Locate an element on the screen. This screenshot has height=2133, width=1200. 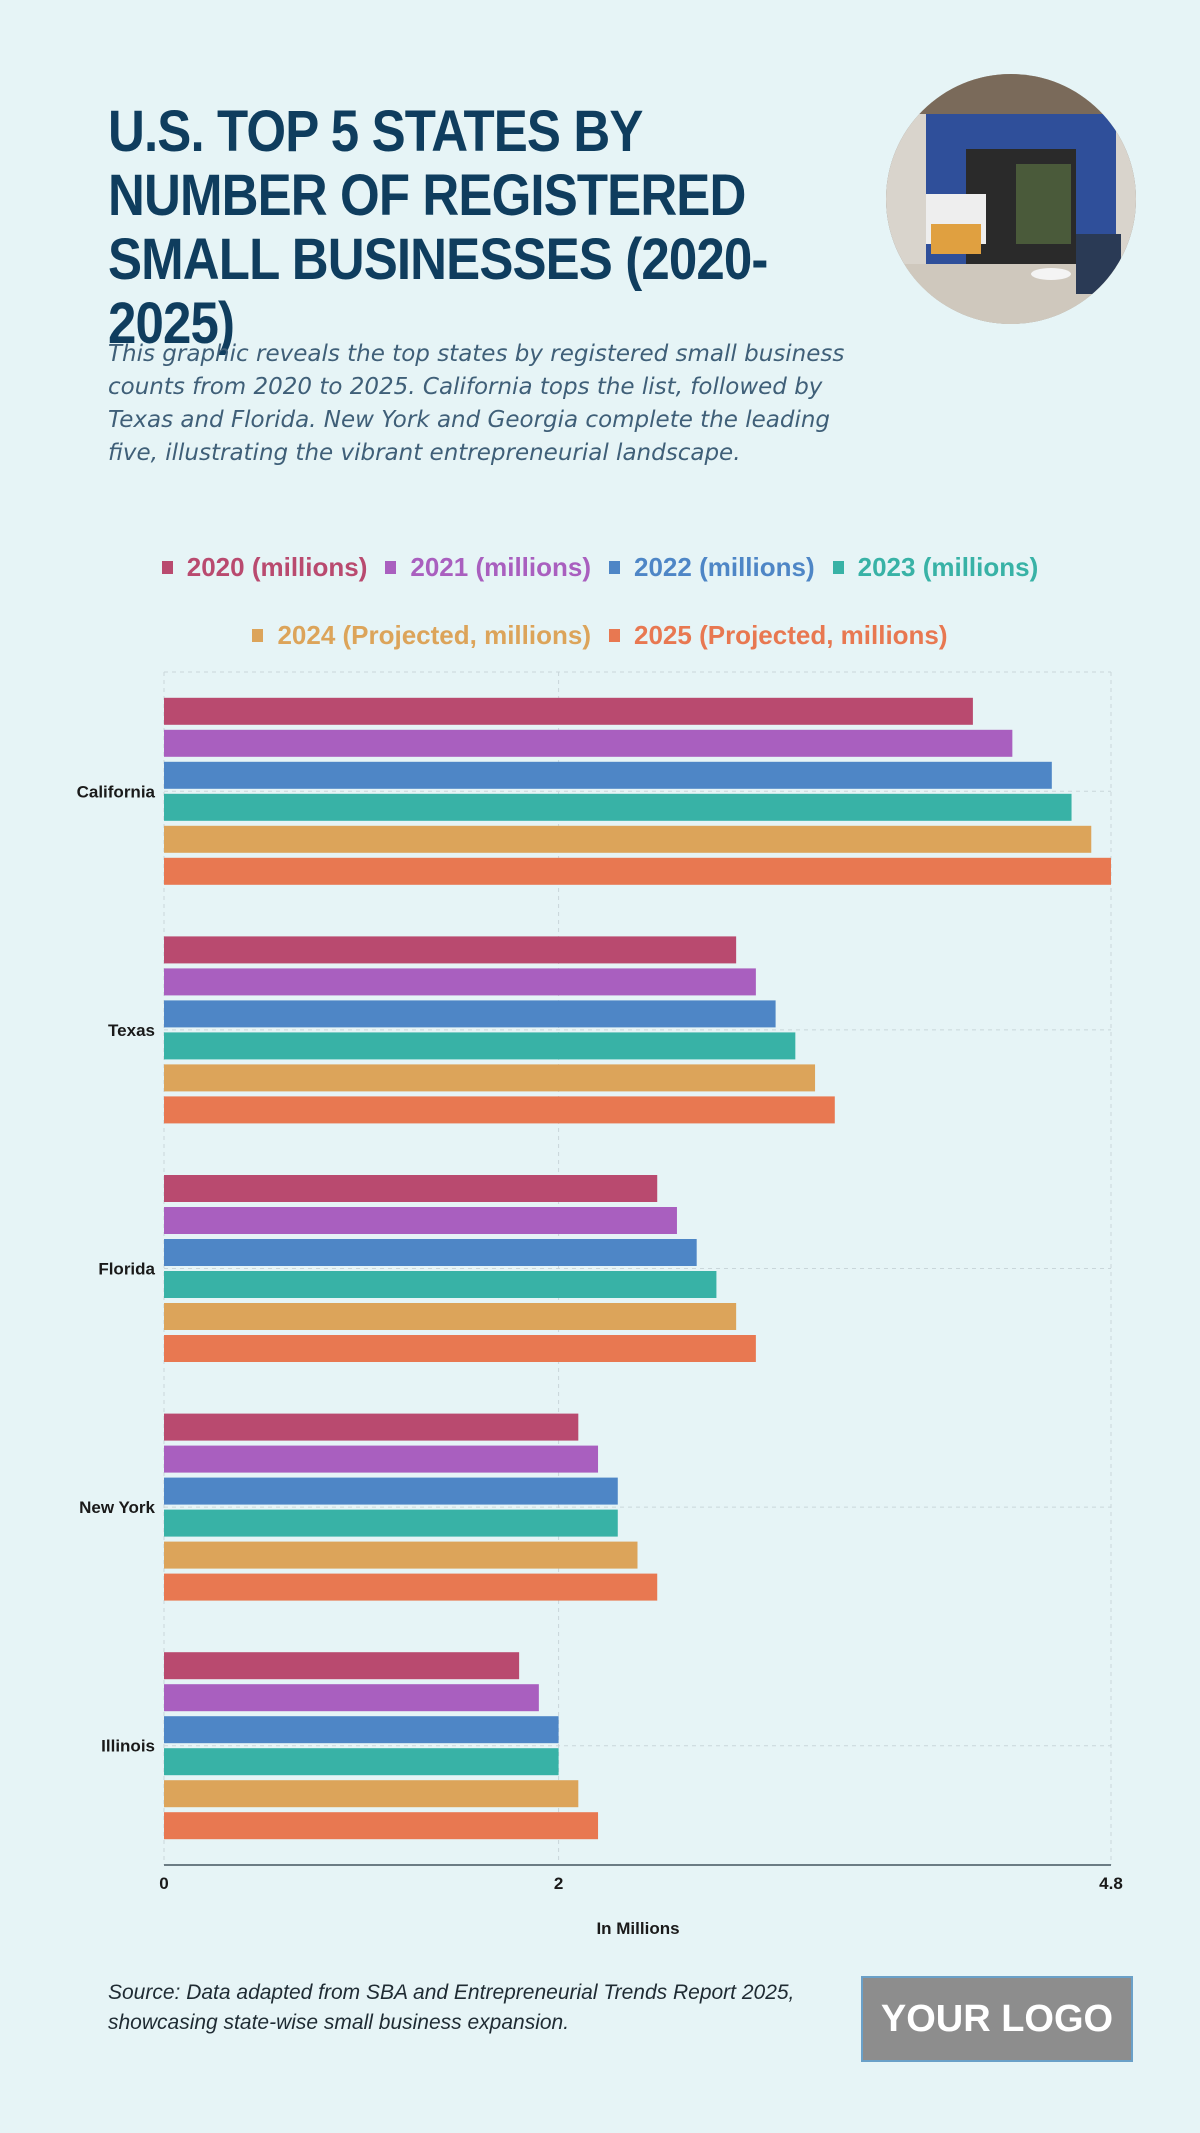
category-label: Texas is located at coordinates (131, 1030).